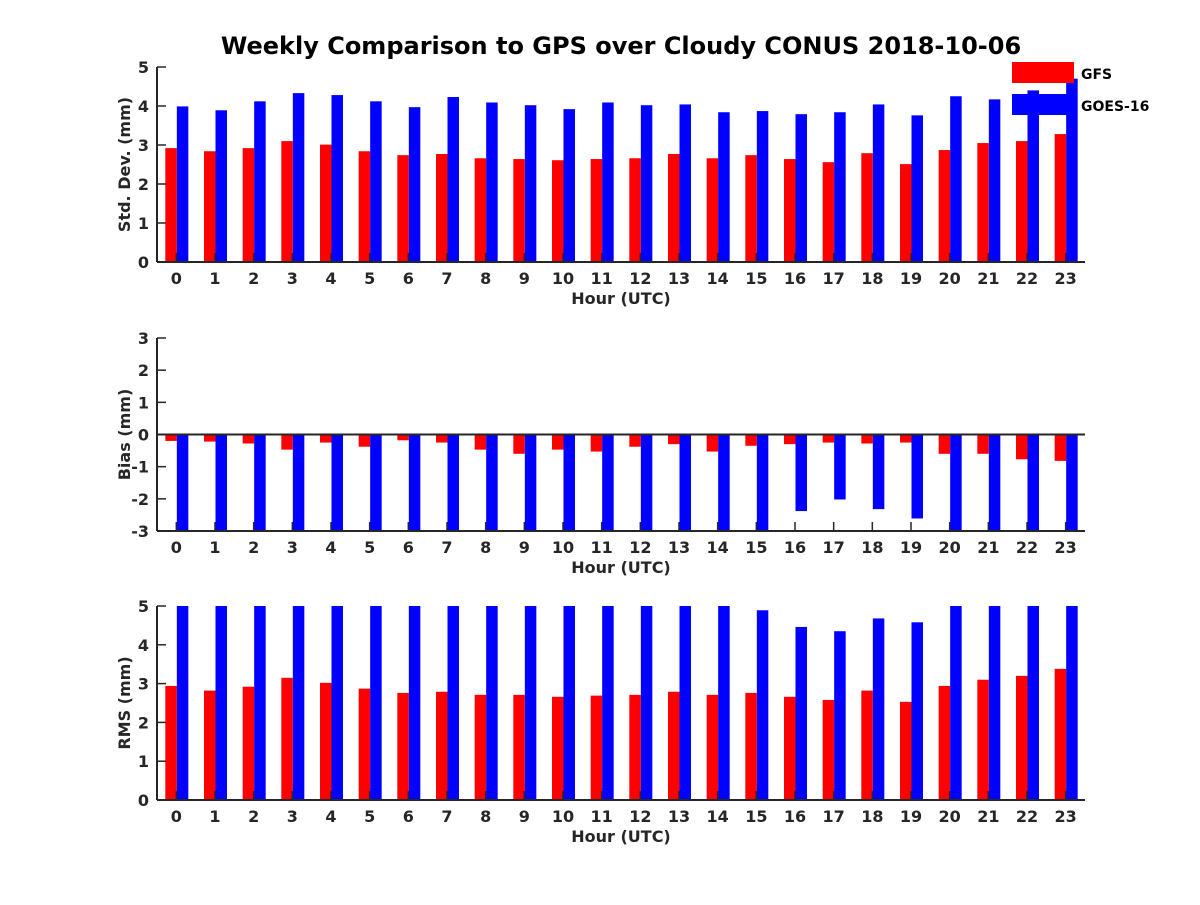 Image resolution: width=1200 pixels, height=905 pixels. I want to click on x-tick-label: 21, so click(988, 278).